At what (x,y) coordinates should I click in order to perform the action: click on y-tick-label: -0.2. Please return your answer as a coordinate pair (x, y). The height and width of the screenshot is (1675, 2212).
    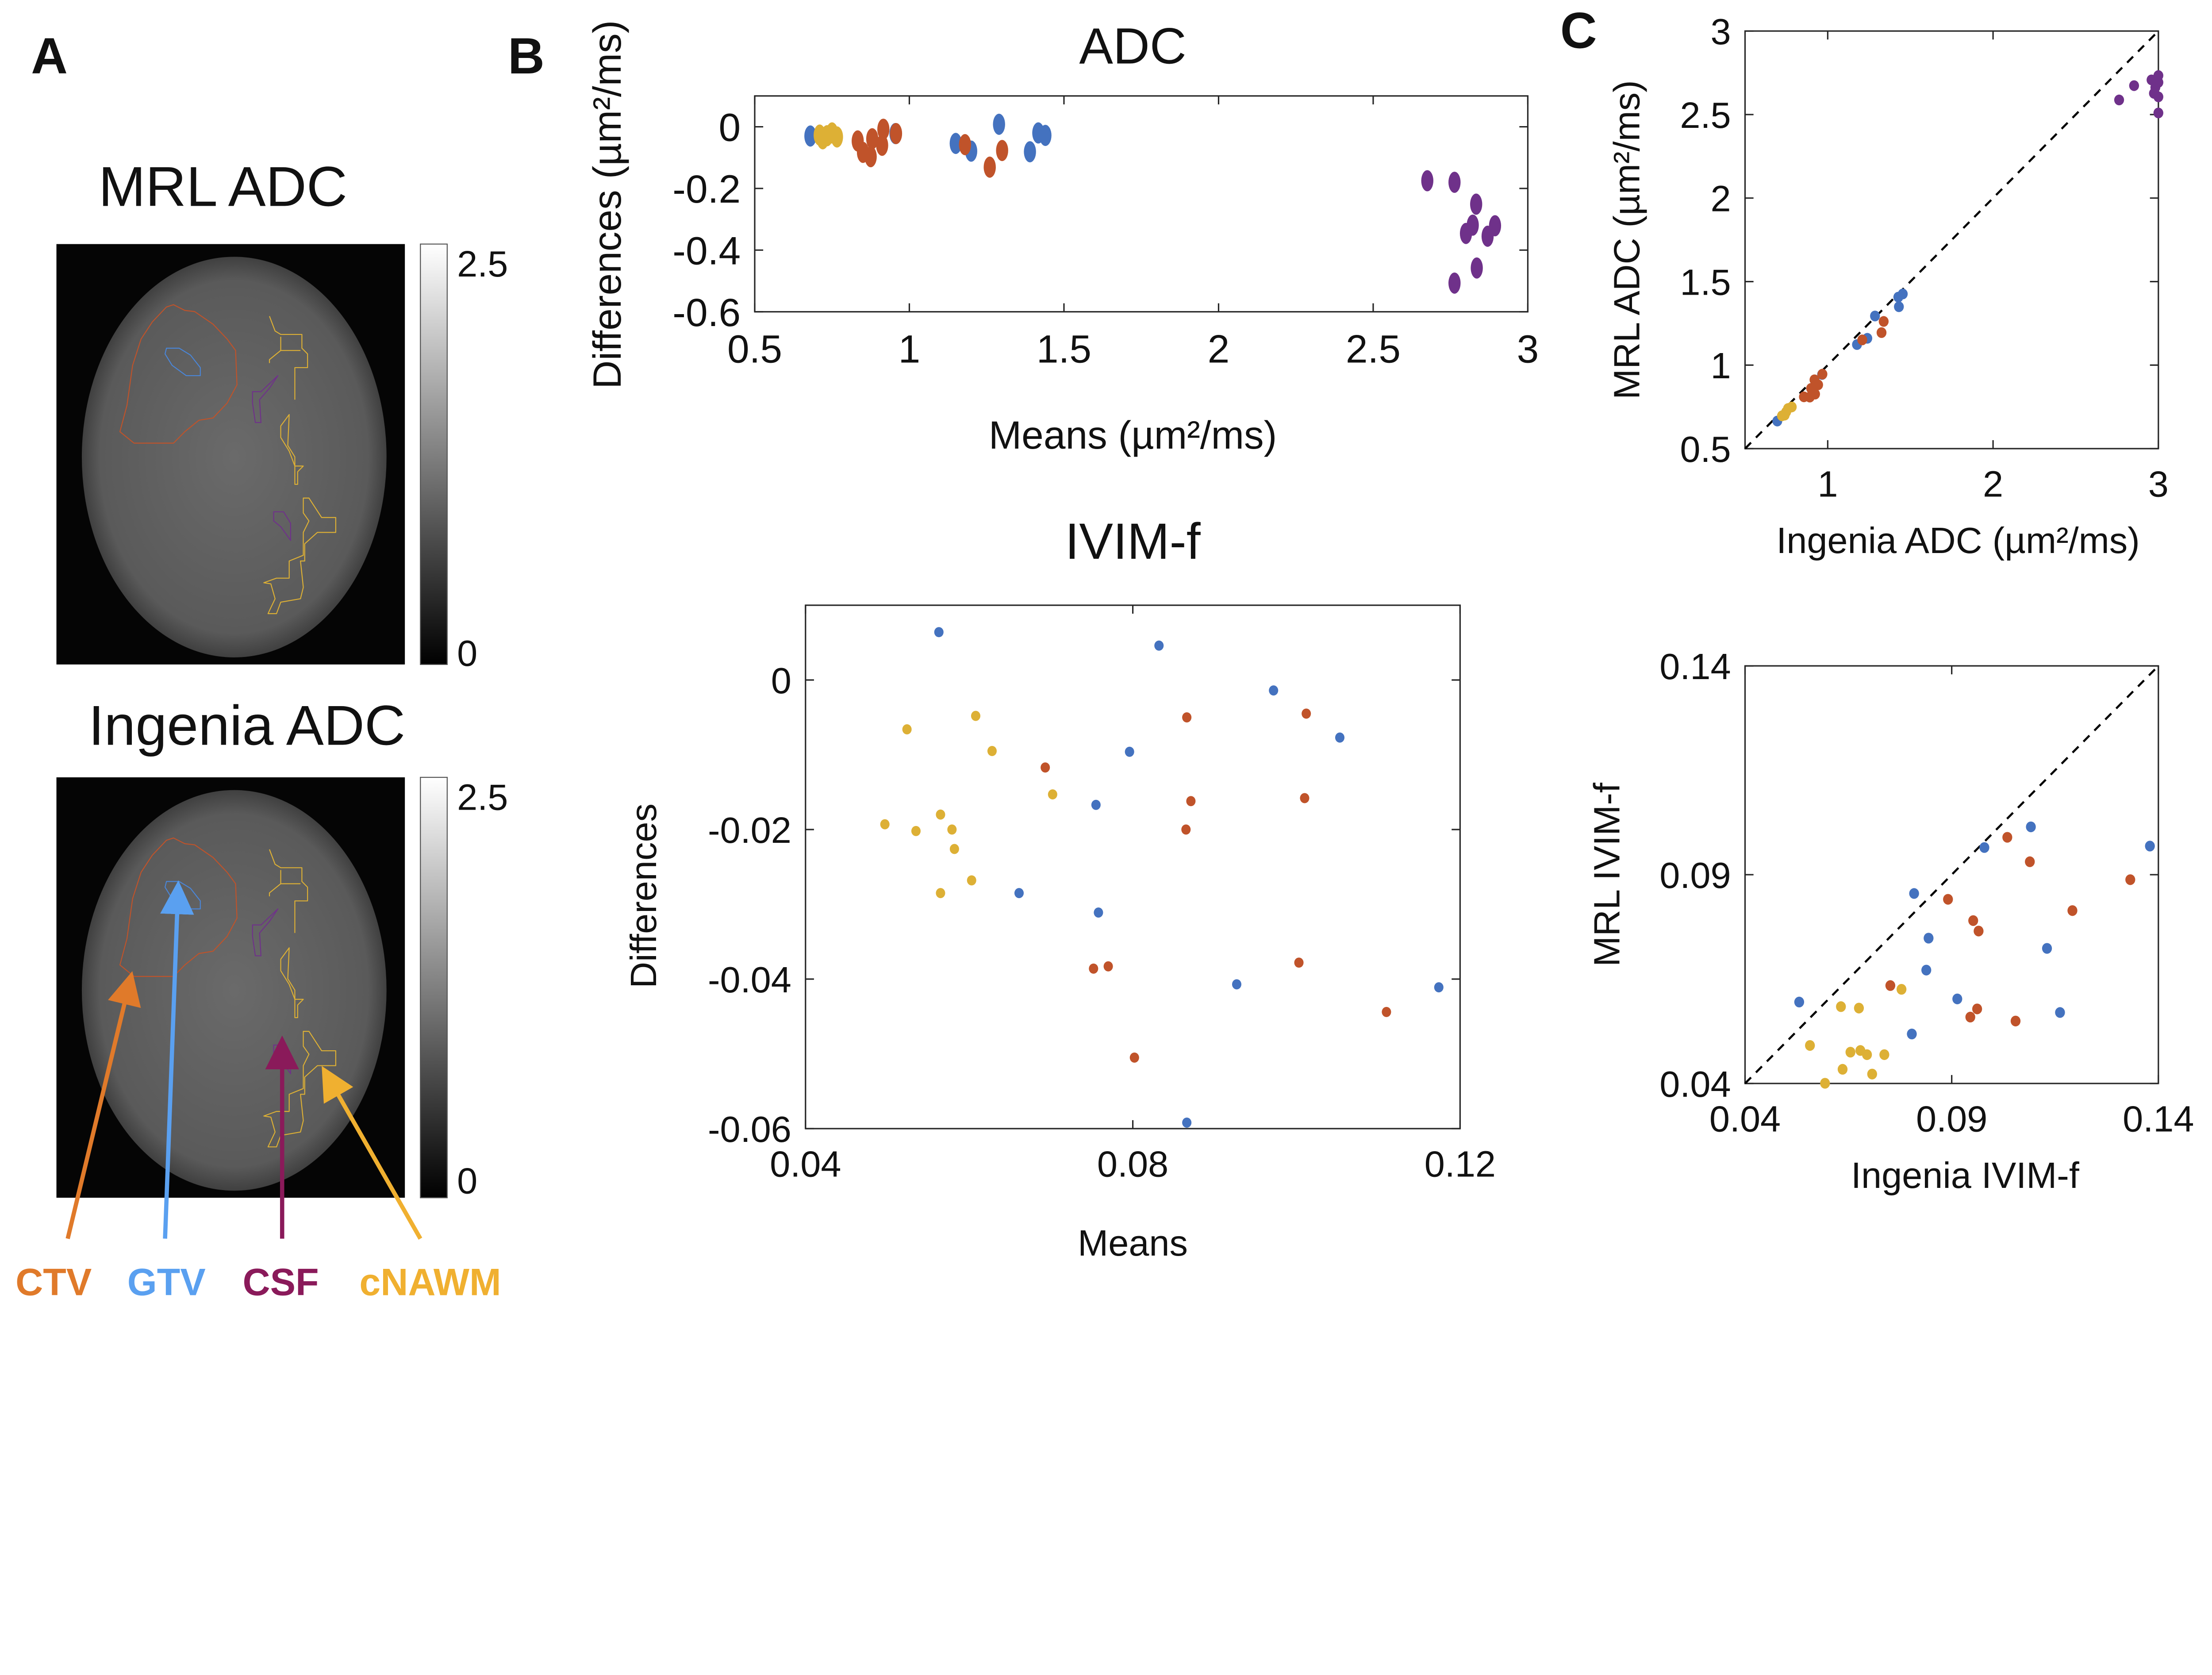
    Looking at the image, I should click on (706, 189).